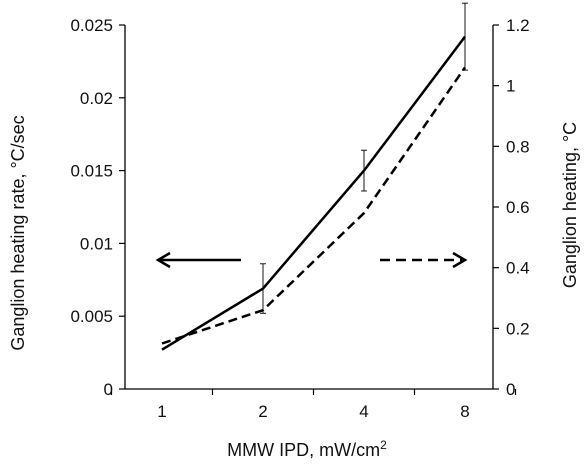  What do you see at coordinates (91, 316) in the screenshot?
I see `left-y-tick-label: 0.005` at bounding box center [91, 316].